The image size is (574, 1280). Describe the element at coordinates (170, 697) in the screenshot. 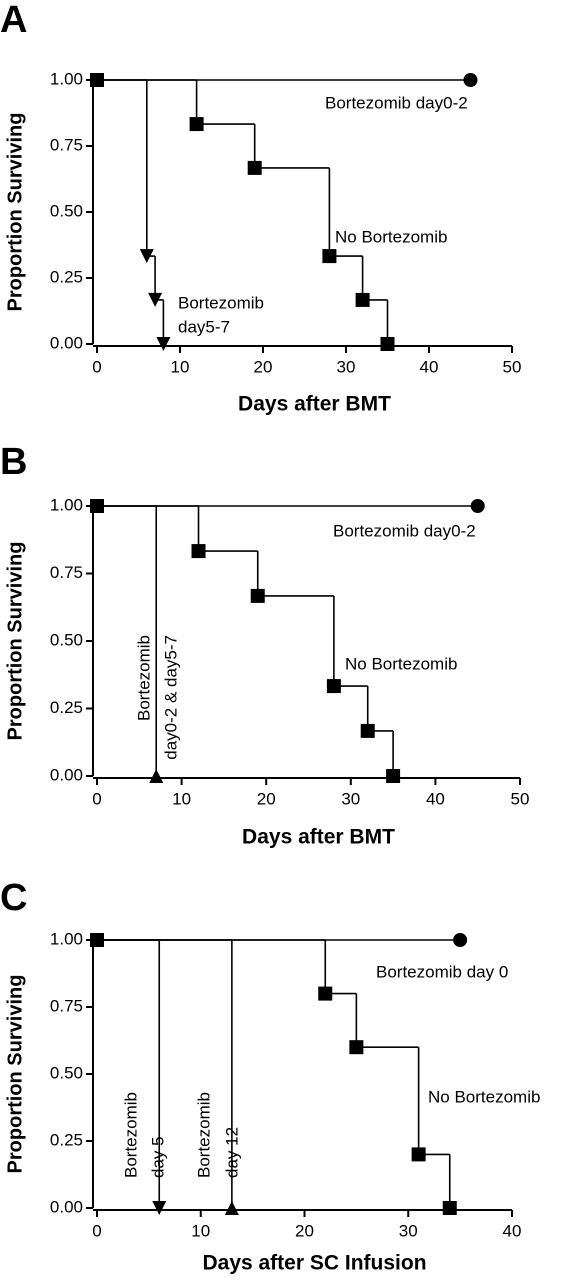

I see `series-label: day0-2 & day5-7` at that location.